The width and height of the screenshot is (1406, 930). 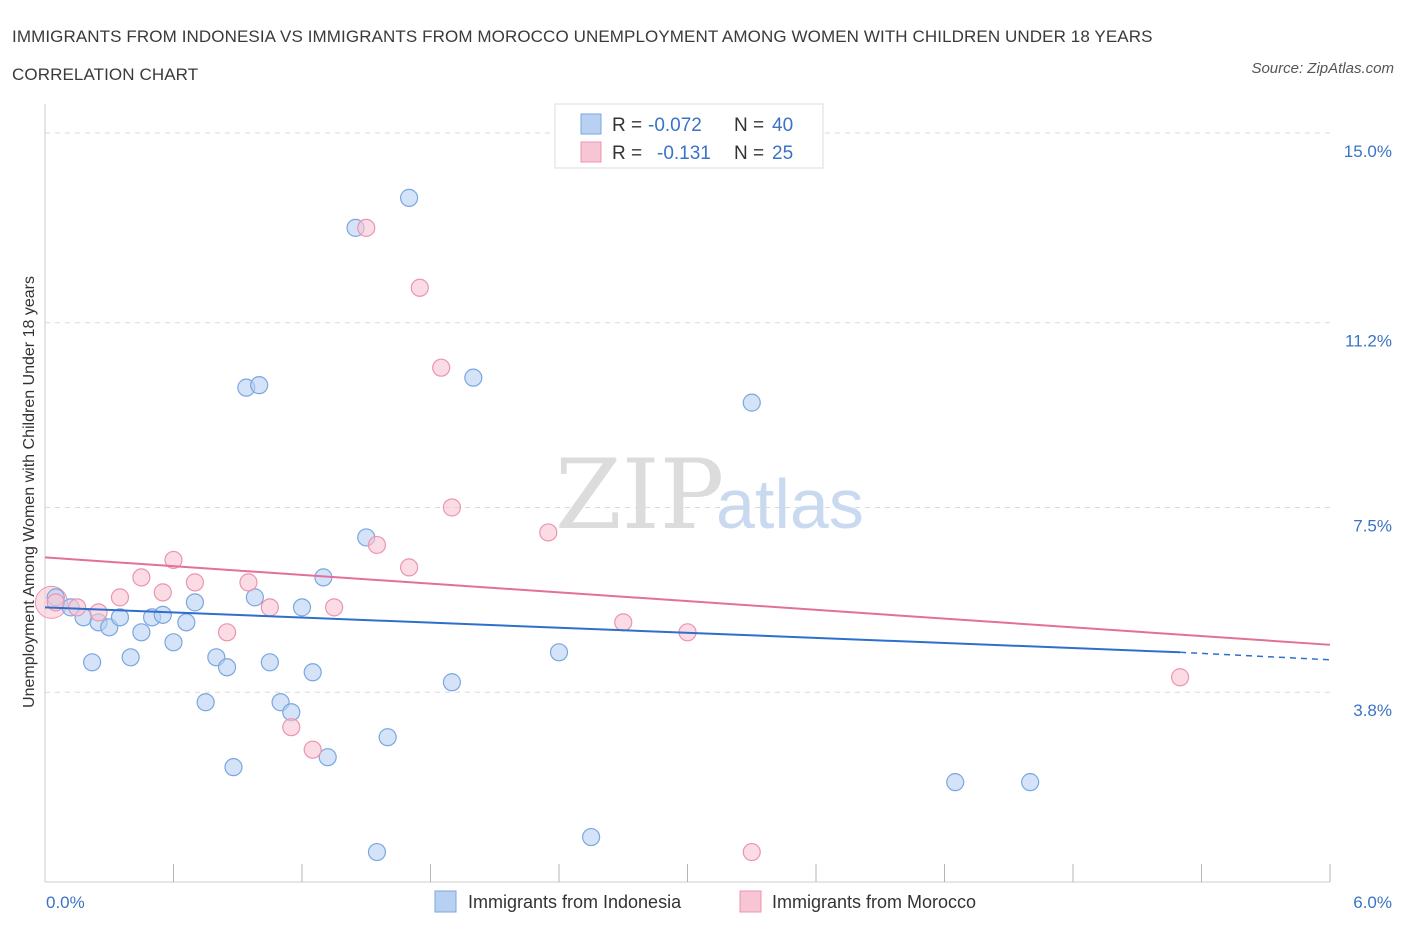 I want to click on y-tick-label: 11.2%, so click(x=1368, y=341).